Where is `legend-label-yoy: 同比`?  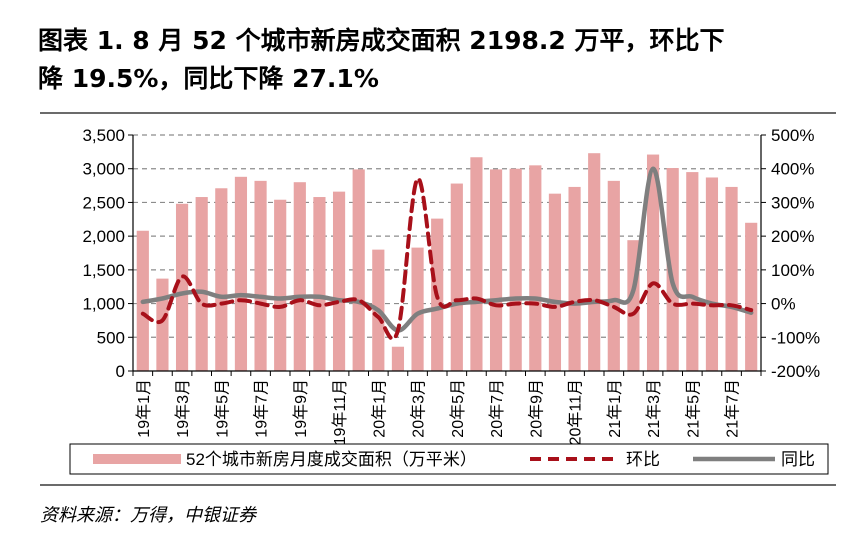
legend-label-yoy: 同比 is located at coordinates (798, 459).